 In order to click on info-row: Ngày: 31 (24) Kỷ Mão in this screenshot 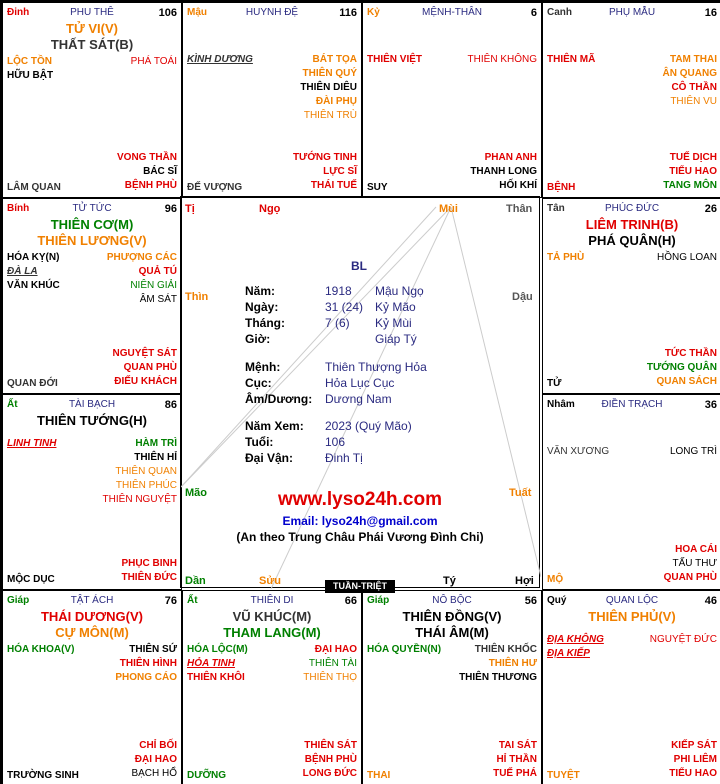, I will do `click(330, 307)`.